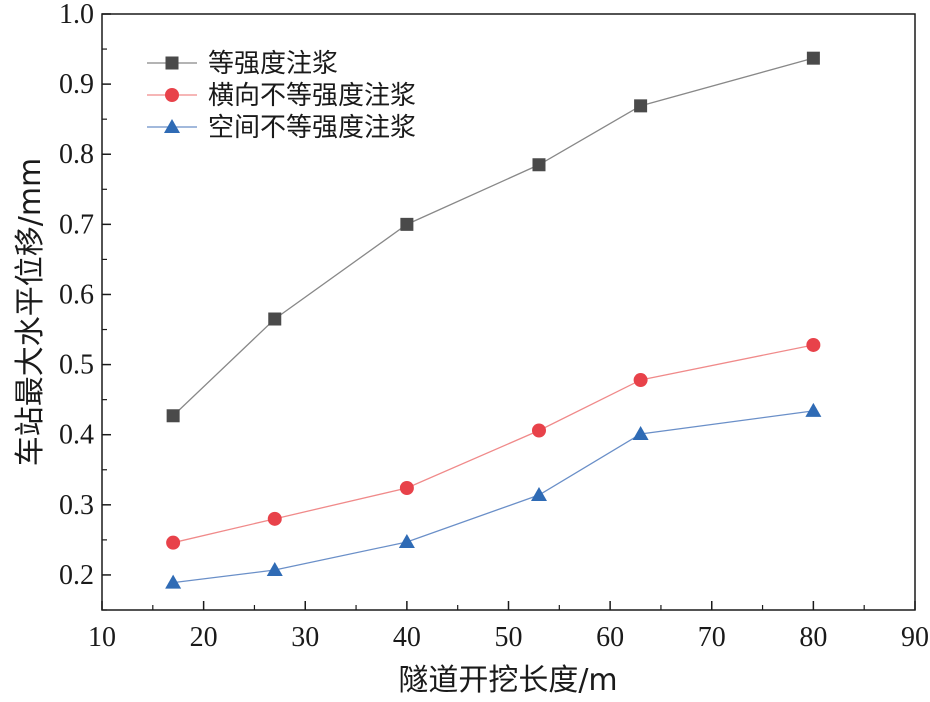 This screenshot has width=930, height=702. What do you see at coordinates (76, 505) in the screenshot?
I see `y-tick-label: 0.3` at bounding box center [76, 505].